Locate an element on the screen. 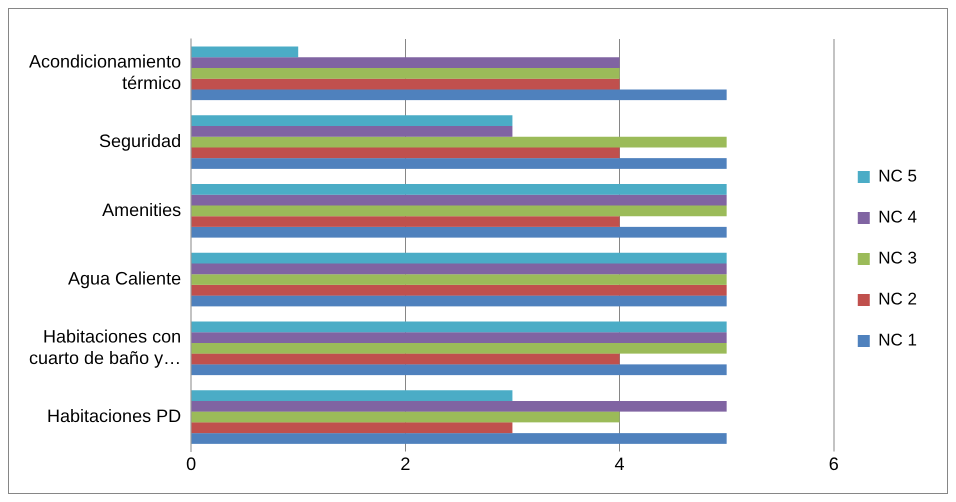 This screenshot has height=502, width=956. y-tick-label: Agua Caliente is located at coordinates (125, 278).